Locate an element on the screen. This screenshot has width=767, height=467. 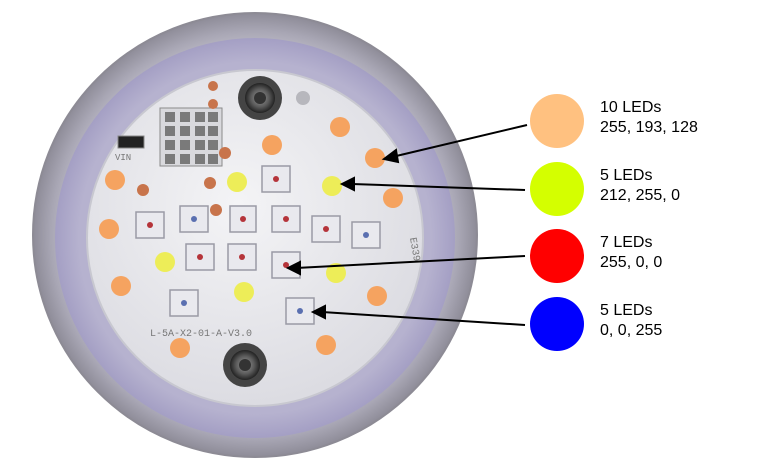
legend-row-yellow: 5 LEDs 212, 255, 0 is located at coordinates (645, 190).